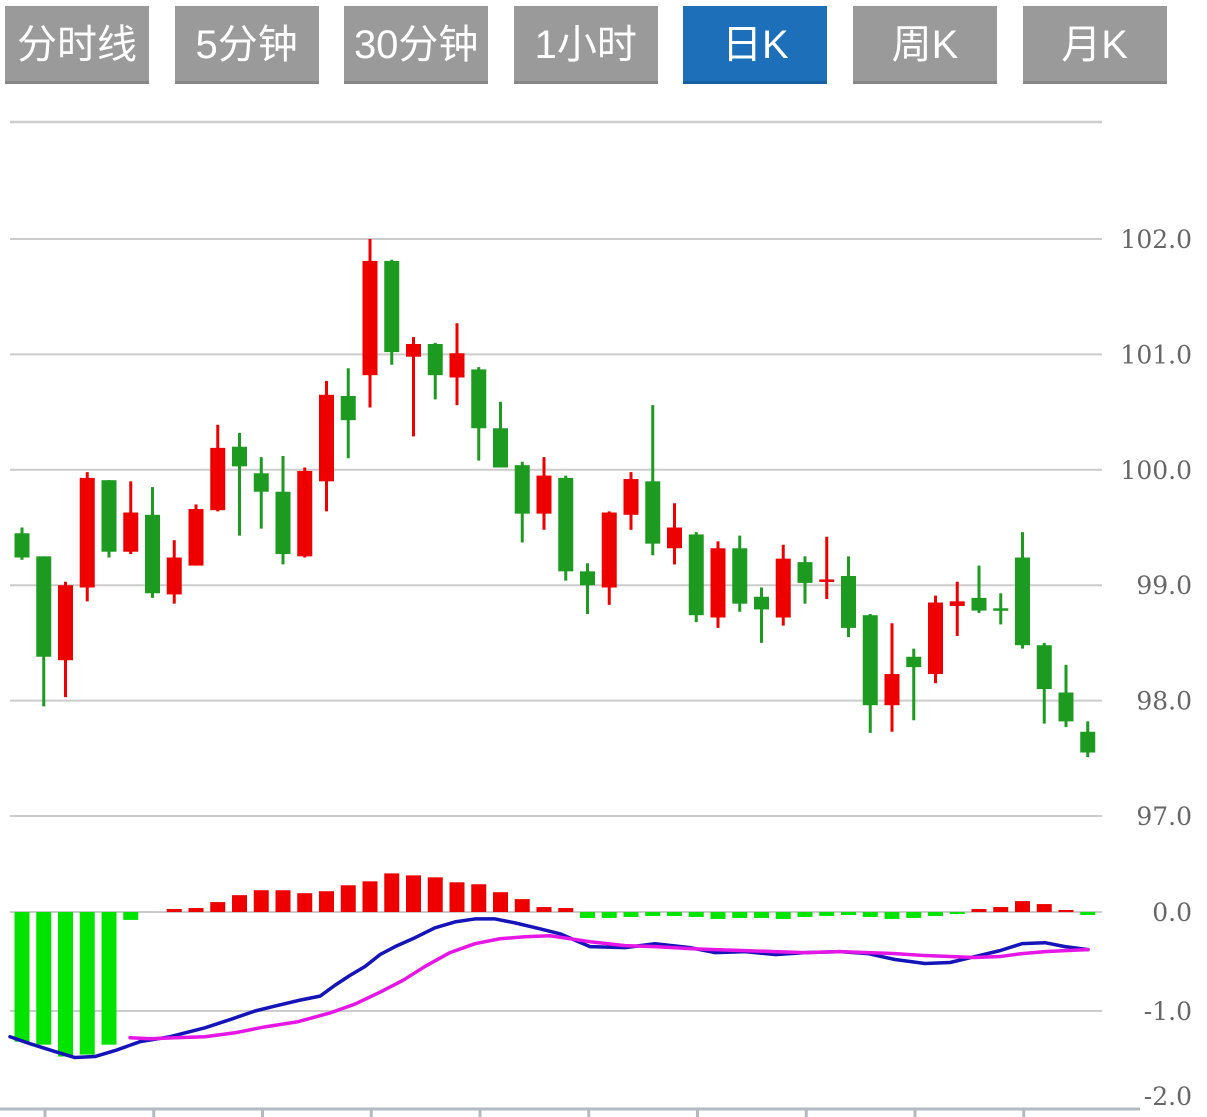  I want to click on timeframe-button-0: 分时线, so click(77, 45).